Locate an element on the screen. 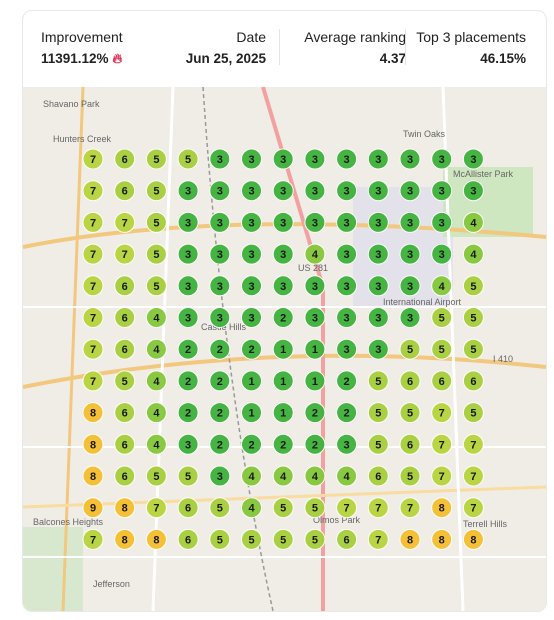 This screenshot has height=620, width=554. stat-value: 11391.12% 🔥︎ is located at coordinates (82, 59).